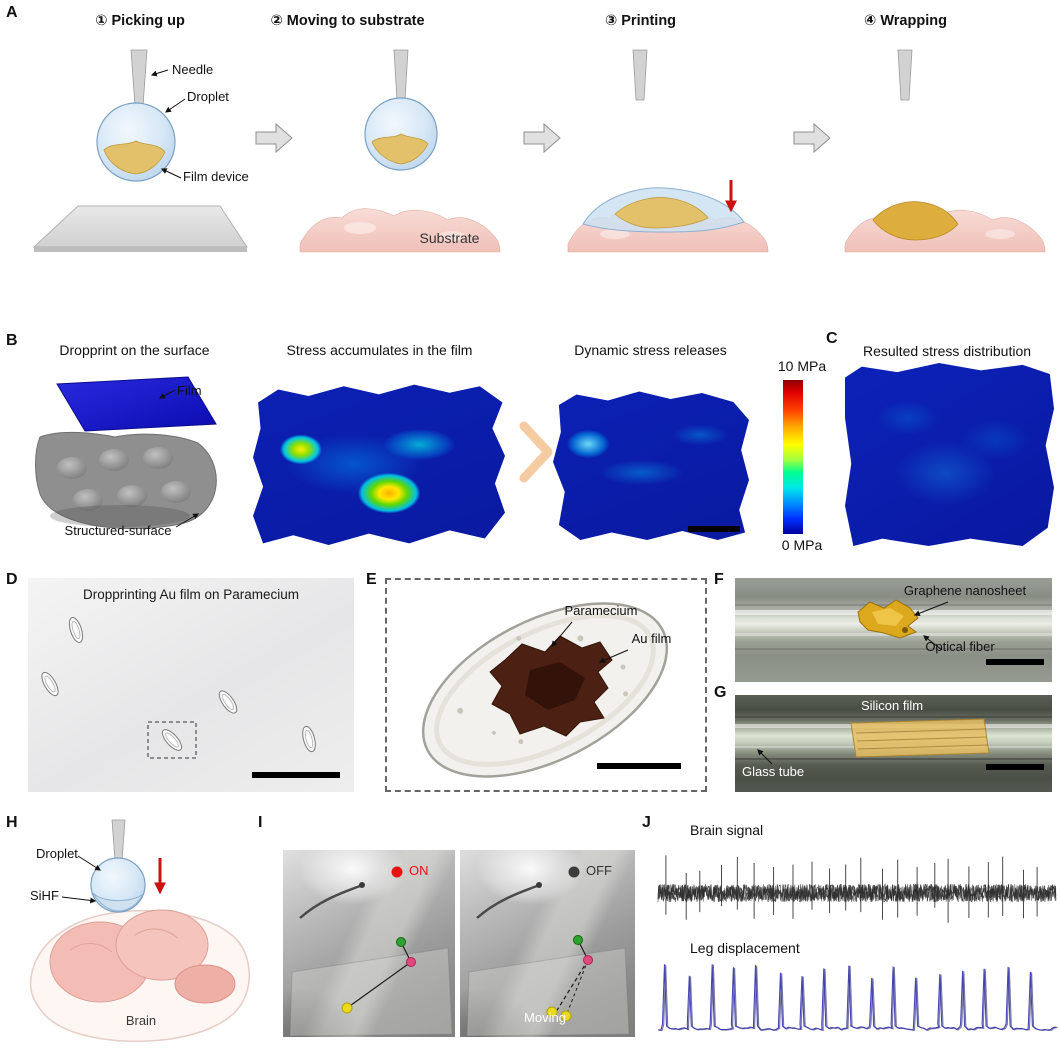  What do you see at coordinates (205, 984) in the screenshot?
I see `cerebellum-shape` at bounding box center [205, 984].